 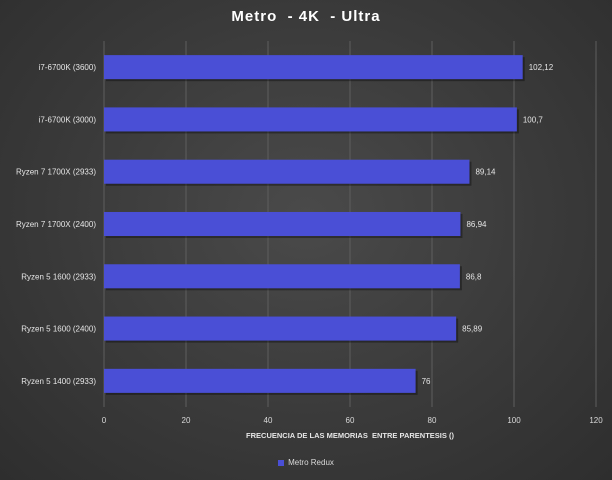 What do you see at coordinates (104, 420) in the screenshot?
I see `x-tick-label-0: 0` at bounding box center [104, 420].